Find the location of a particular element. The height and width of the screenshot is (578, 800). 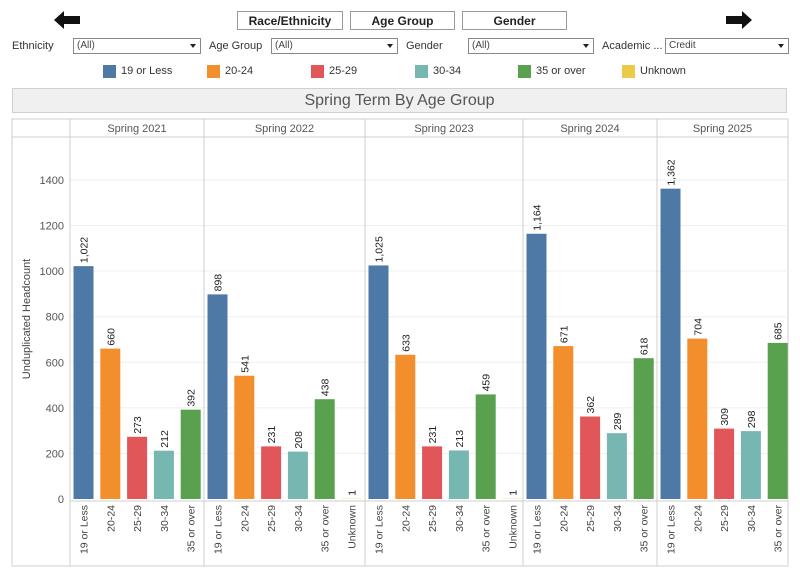

legend-label: 25-29 is located at coordinates (343, 71).